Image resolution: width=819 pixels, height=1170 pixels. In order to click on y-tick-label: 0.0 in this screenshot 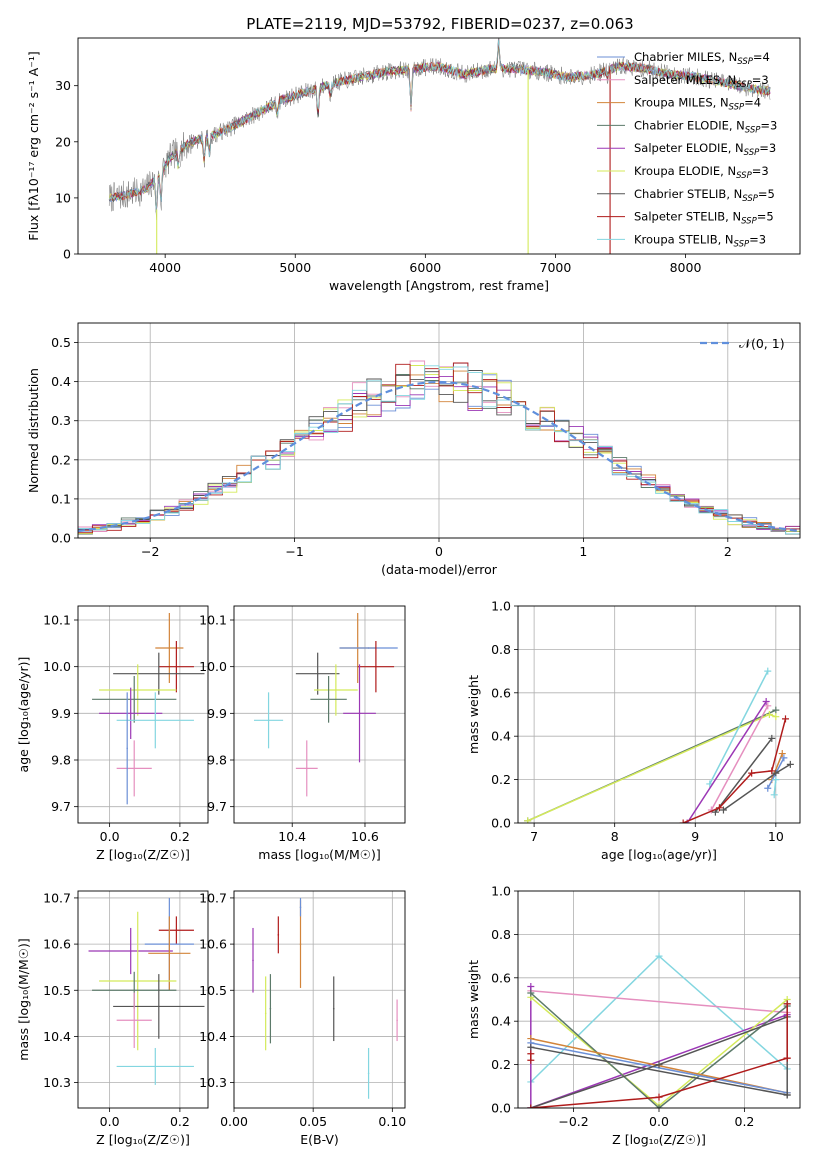, I will do `click(61, 538)`.